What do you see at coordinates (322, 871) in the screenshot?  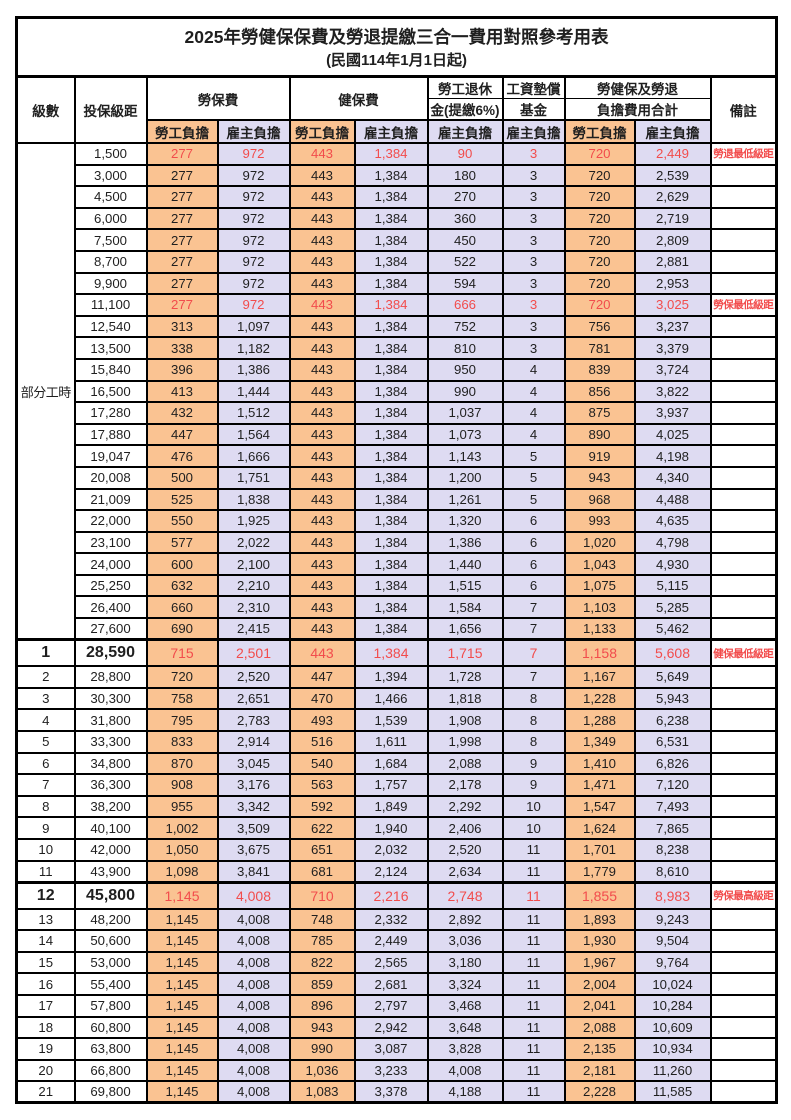 I see `cell-health-employee: 681` at bounding box center [322, 871].